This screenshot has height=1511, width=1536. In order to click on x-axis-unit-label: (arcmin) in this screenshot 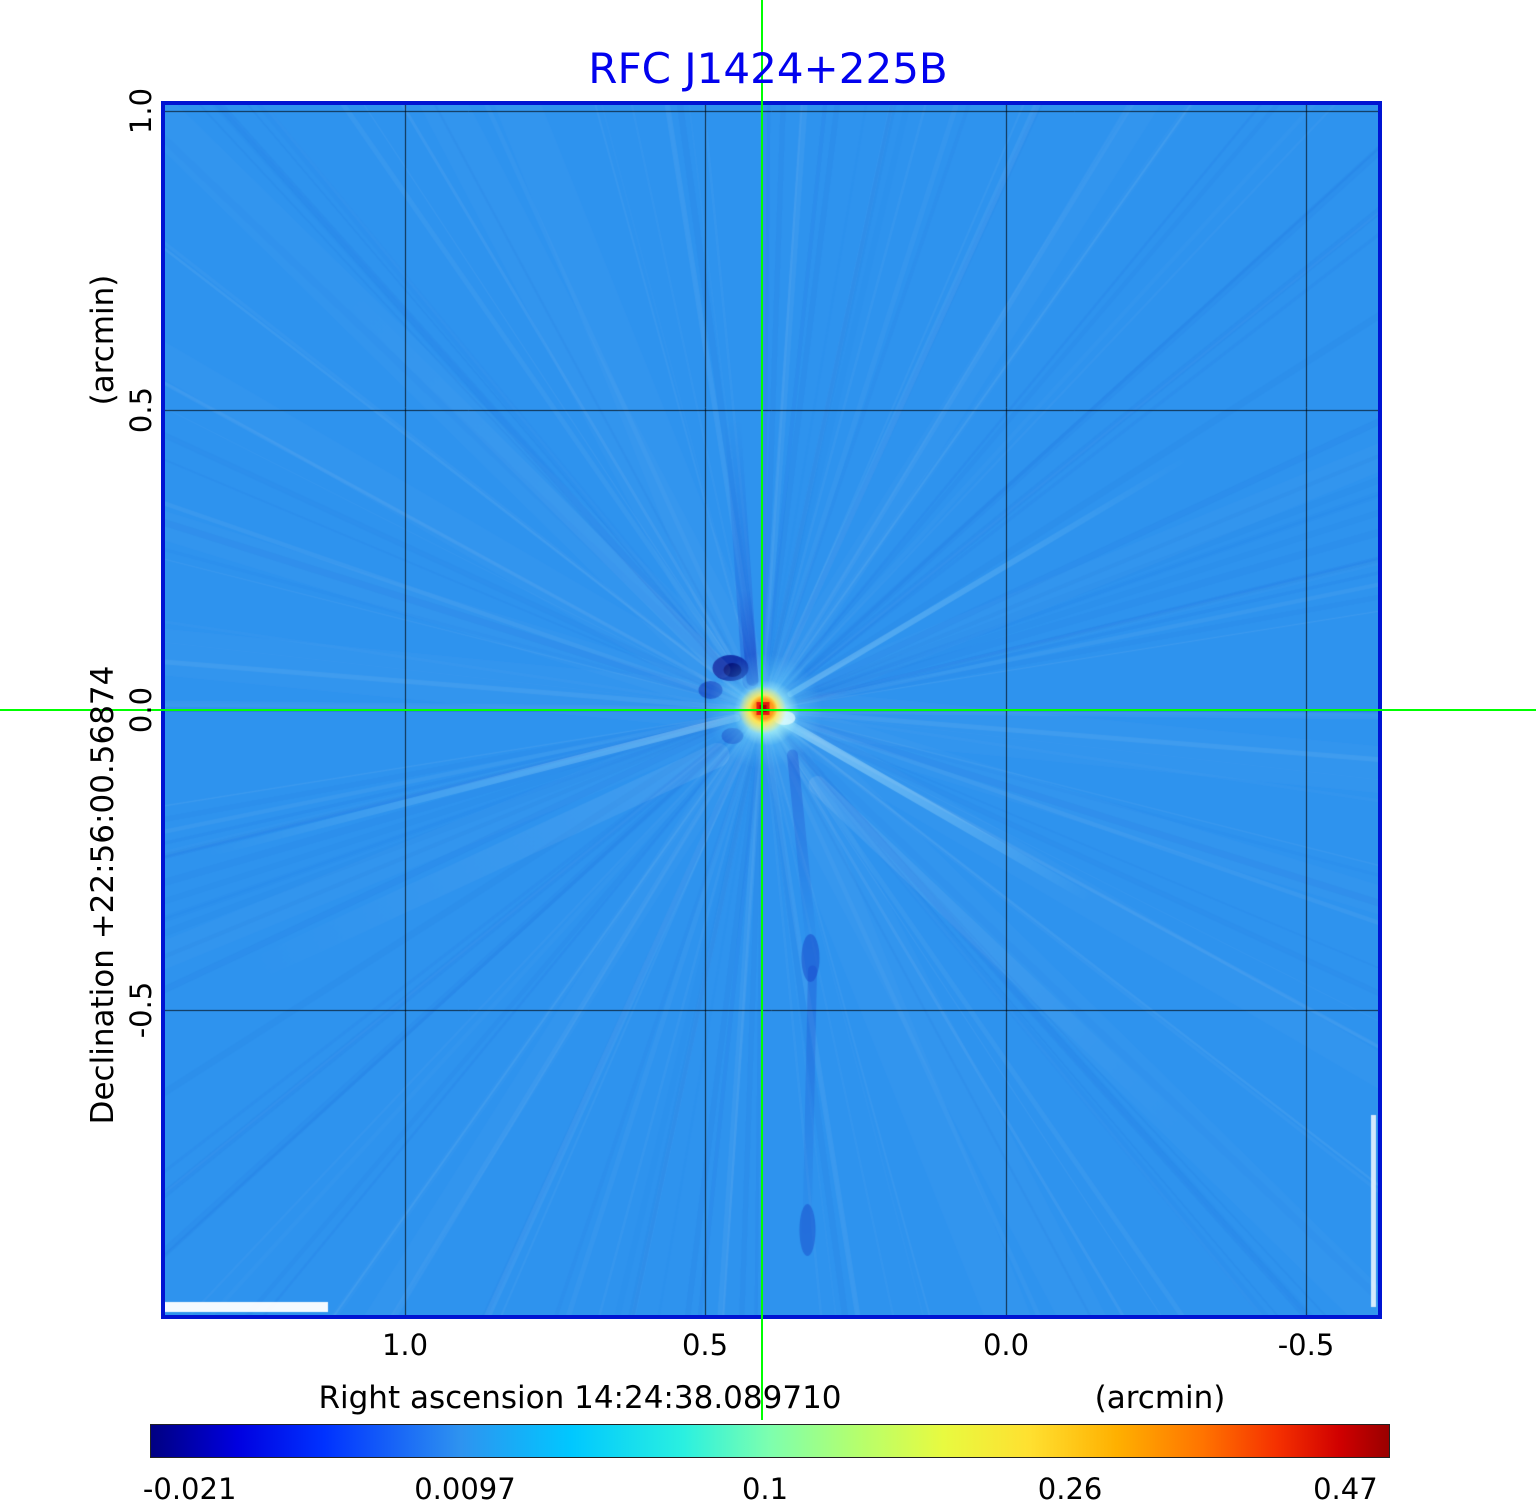, I will do `click(1160, 1398)`.